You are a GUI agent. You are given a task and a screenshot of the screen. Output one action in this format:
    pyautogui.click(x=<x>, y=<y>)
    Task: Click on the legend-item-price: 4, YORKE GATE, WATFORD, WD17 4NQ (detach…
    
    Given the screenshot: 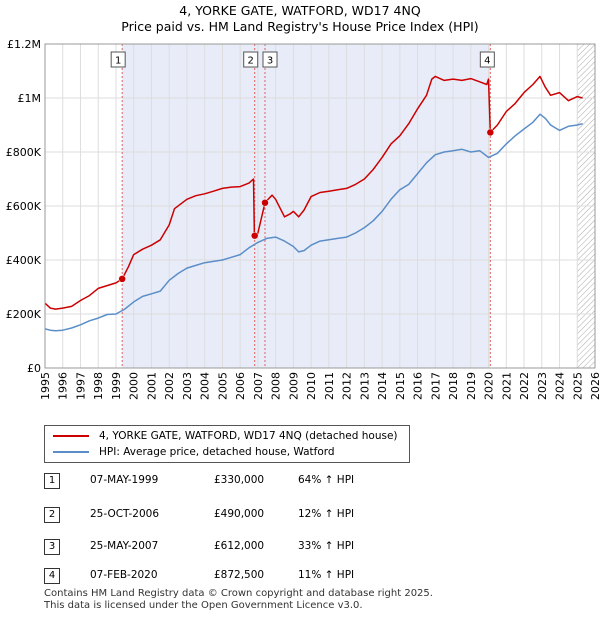 What is the action you would take?
    pyautogui.click(x=225, y=436)
    